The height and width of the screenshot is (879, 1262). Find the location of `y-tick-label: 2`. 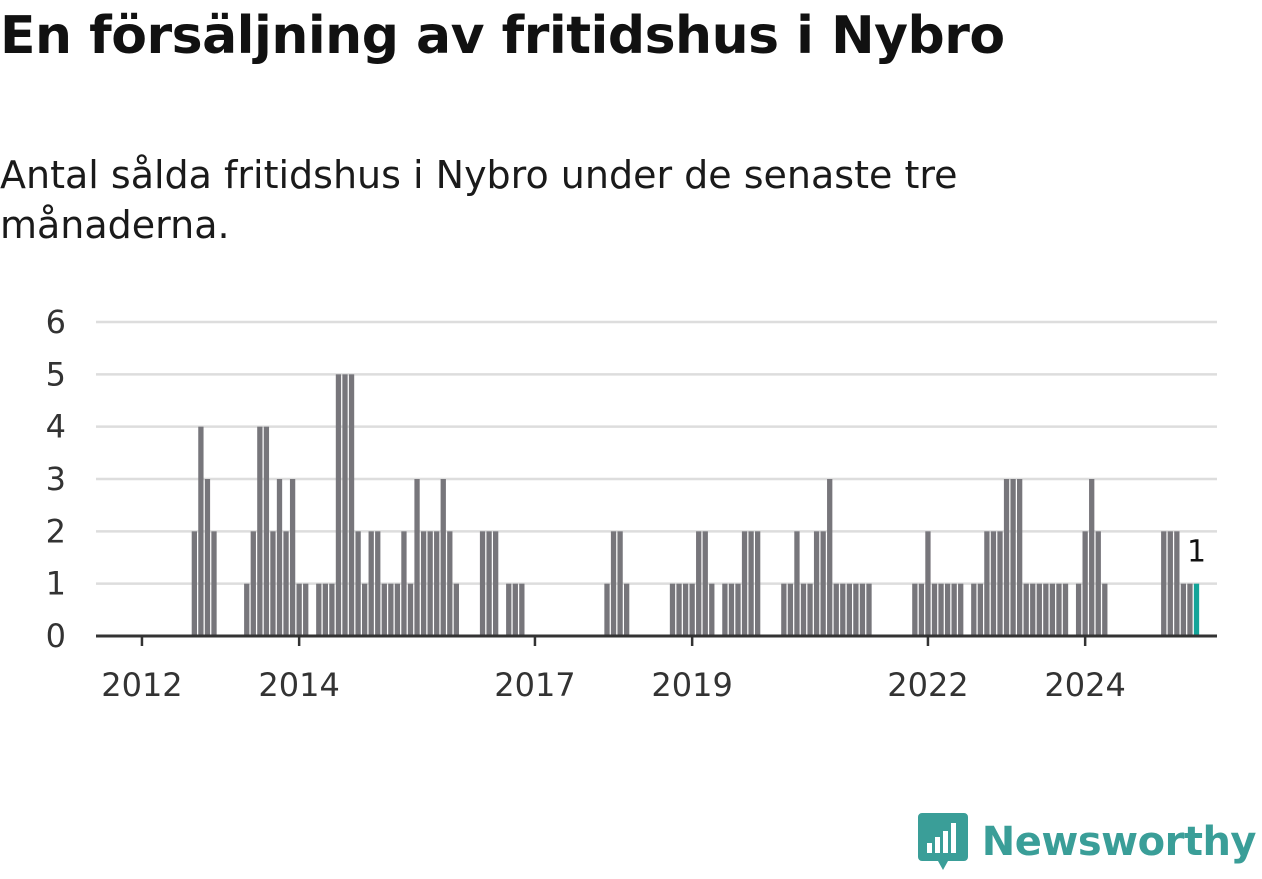

y-tick-label: 2 is located at coordinates (56, 531).